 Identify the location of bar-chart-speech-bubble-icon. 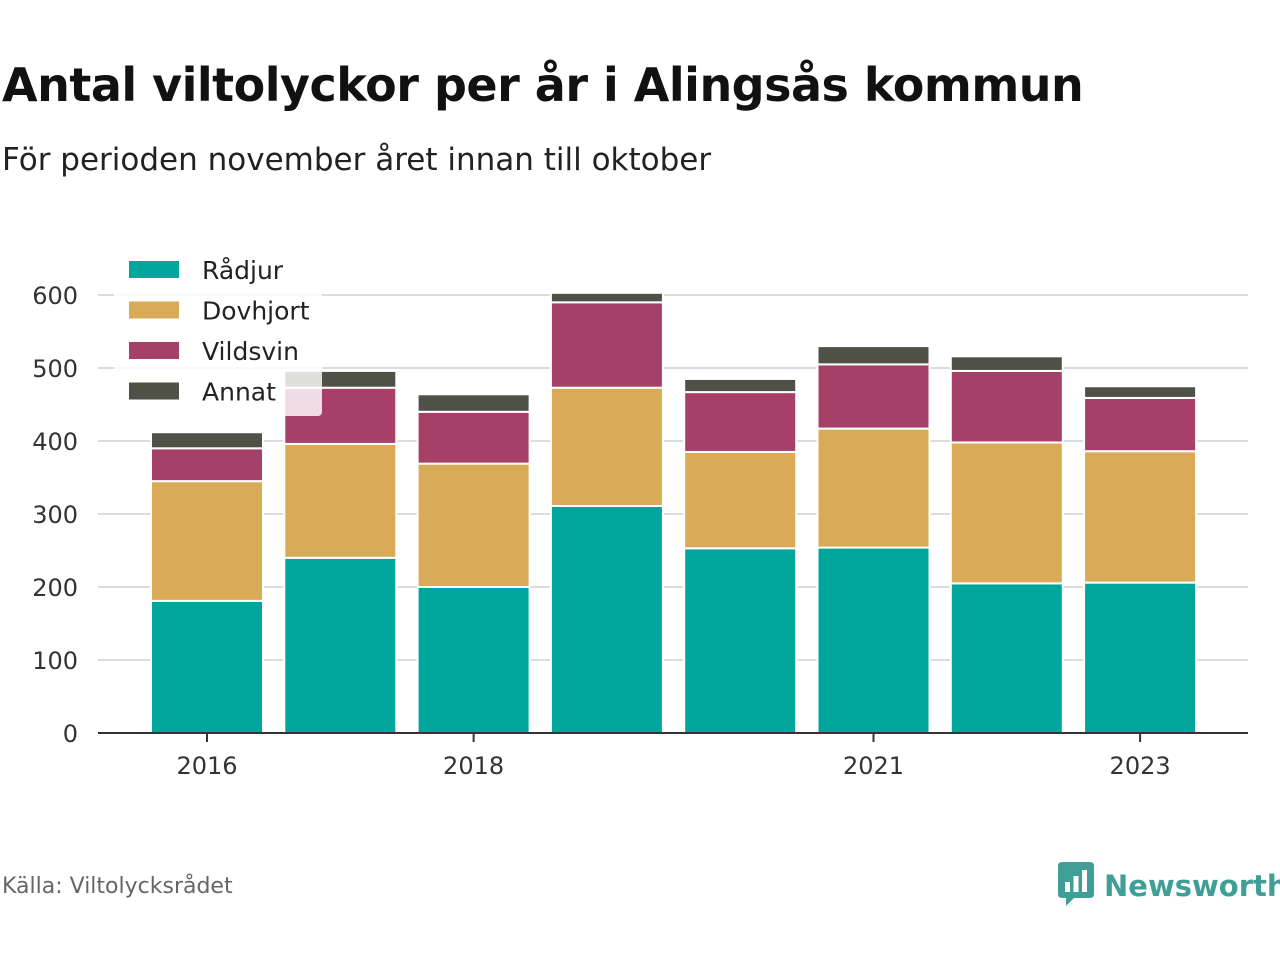
(1076, 886).